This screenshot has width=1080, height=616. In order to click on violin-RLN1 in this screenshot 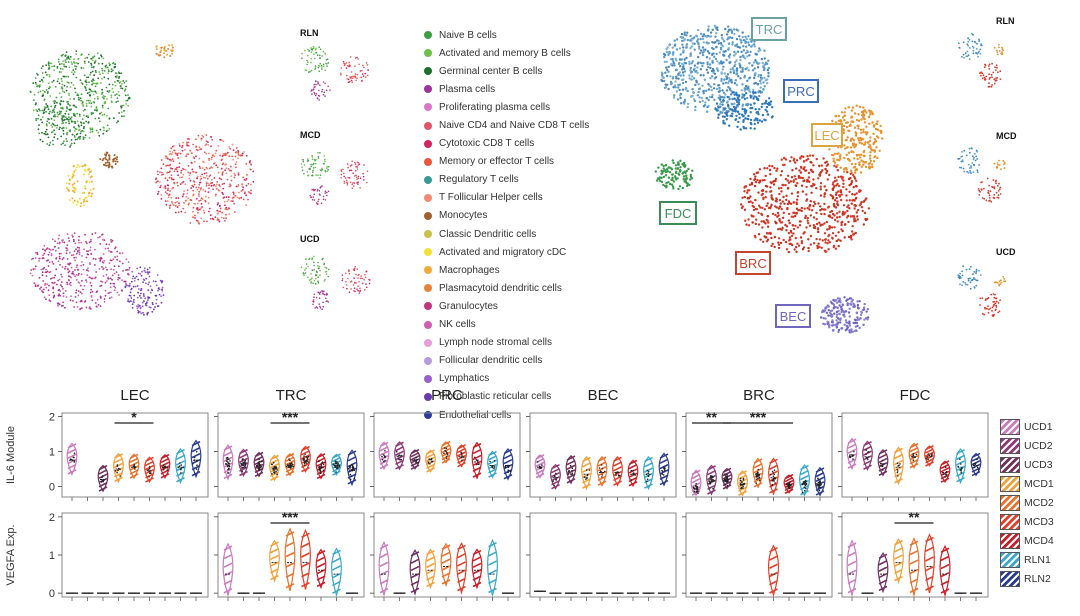, I will do `click(180, 466)`.